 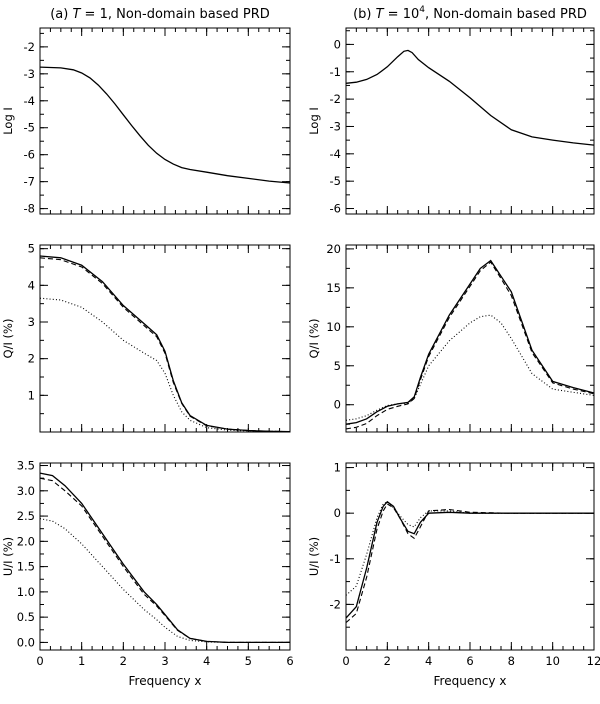 I want to click on x-tick-label: 5, so click(x=248, y=661).